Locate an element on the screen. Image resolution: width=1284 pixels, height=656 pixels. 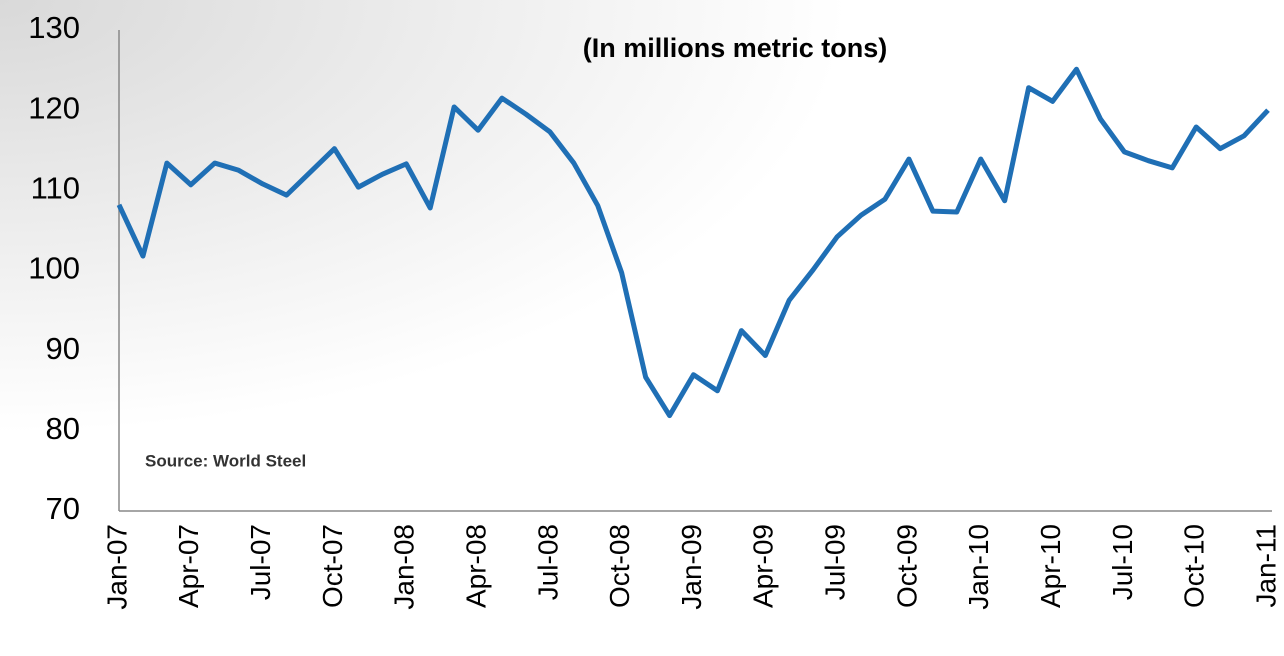
x-tick-label: Apr-09 is located at coordinates (763, 566).